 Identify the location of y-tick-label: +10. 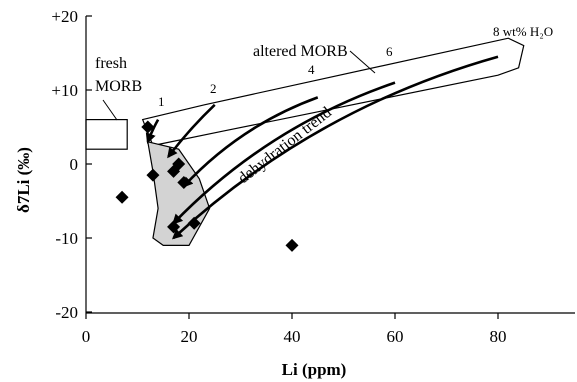
(64, 90).